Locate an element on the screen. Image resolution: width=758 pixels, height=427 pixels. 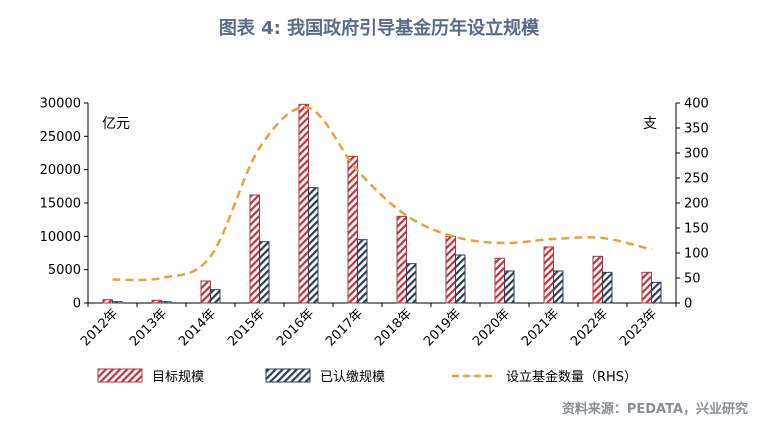
y-right-tick-label: 150 is located at coordinates (696, 229).